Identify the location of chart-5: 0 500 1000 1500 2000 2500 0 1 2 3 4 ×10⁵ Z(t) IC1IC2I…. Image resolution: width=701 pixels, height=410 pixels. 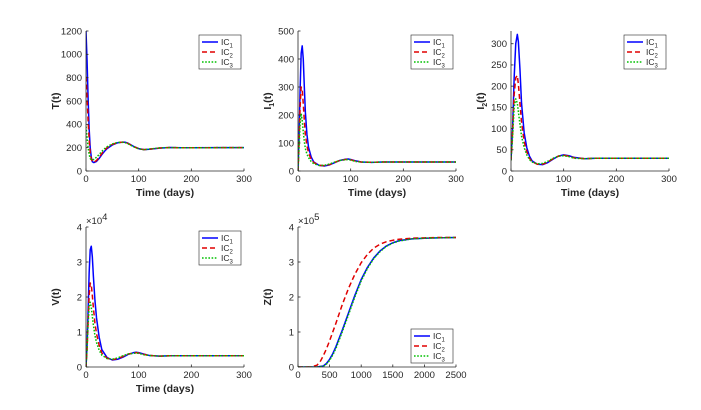
(364, 296).